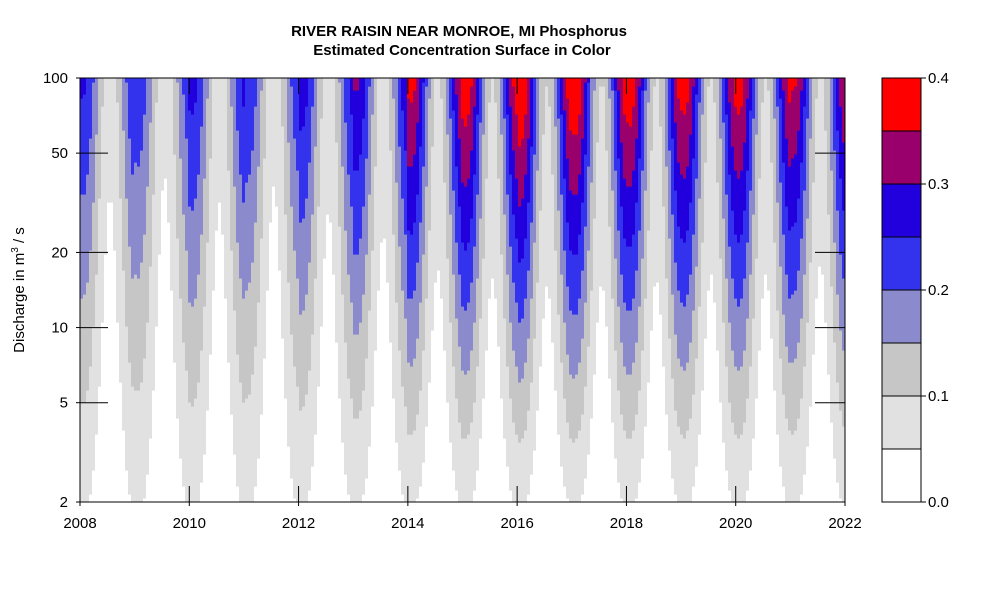 The height and width of the screenshot is (600, 1000). I want to click on x-tick-label: 2010, so click(189, 523).